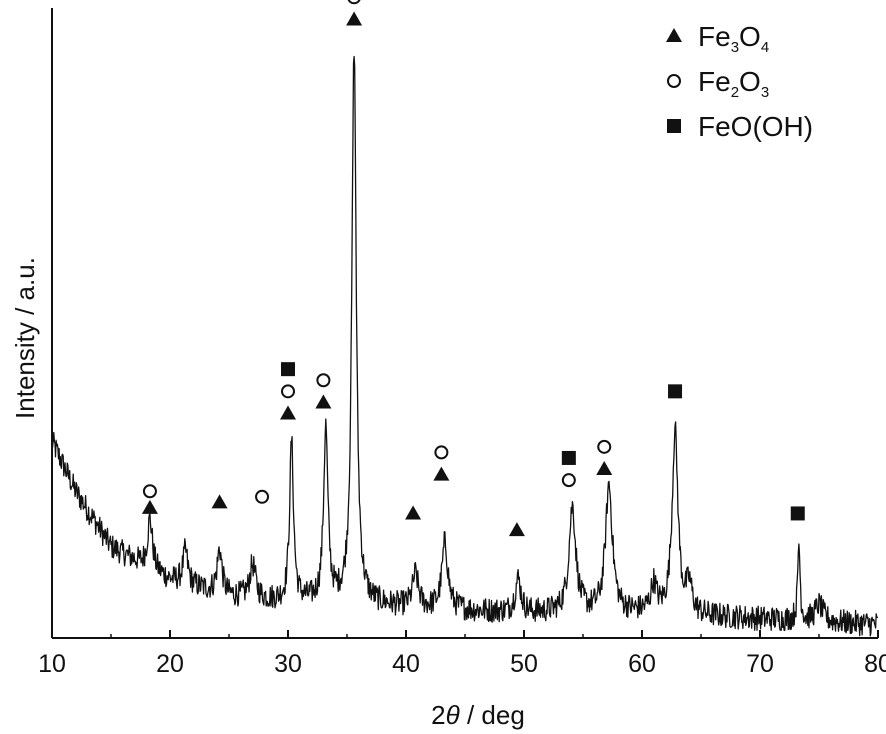  Describe the element at coordinates (674, 126) in the screenshot. I see `legend-square-icon` at that location.